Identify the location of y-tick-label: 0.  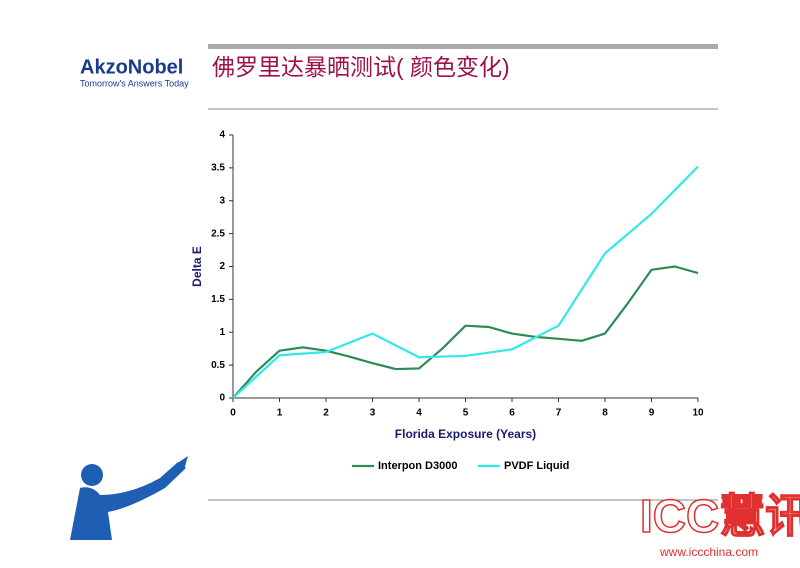
(222, 398).